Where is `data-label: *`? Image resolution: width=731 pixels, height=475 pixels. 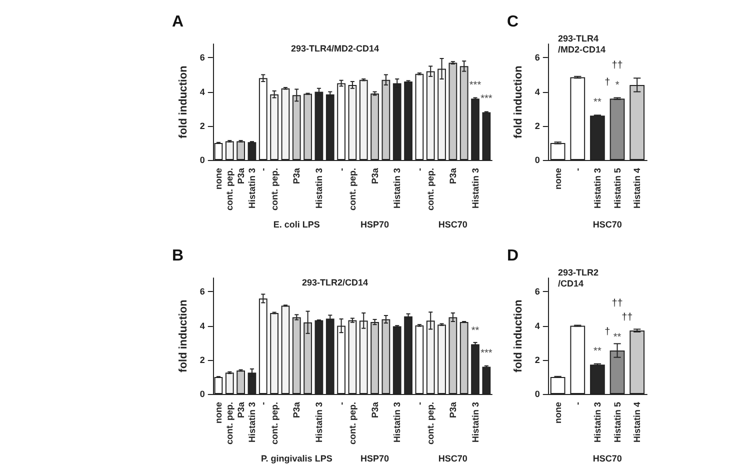 data-label: * is located at coordinates (617, 86).